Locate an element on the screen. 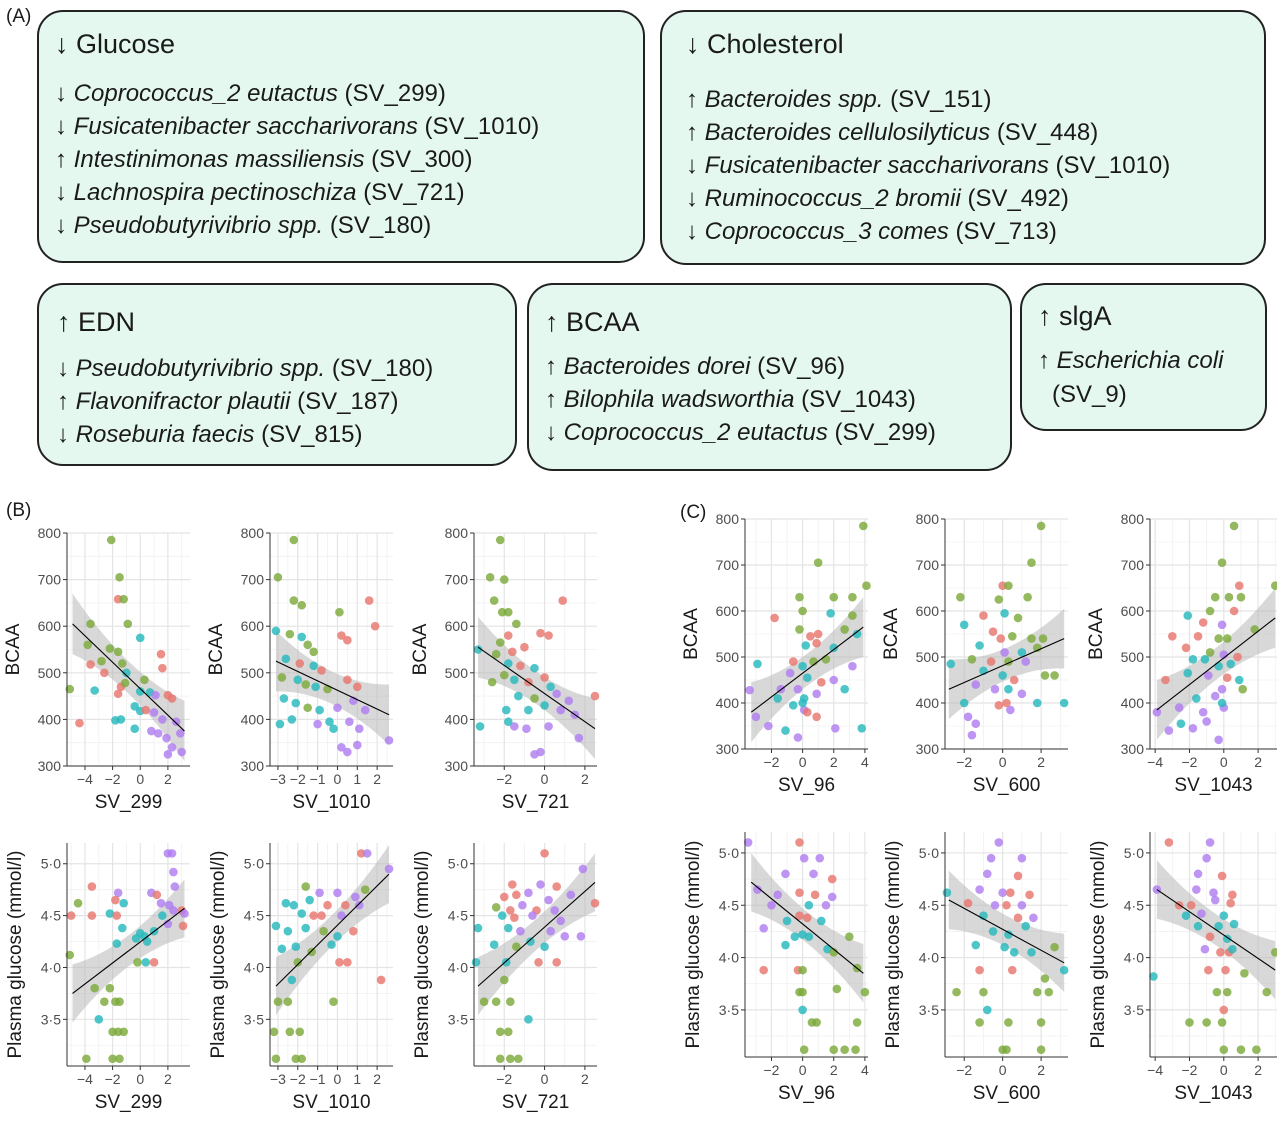 This screenshot has width=1277, height=1121. x-axis-title: SV_600 is located at coordinates (1007, 785).